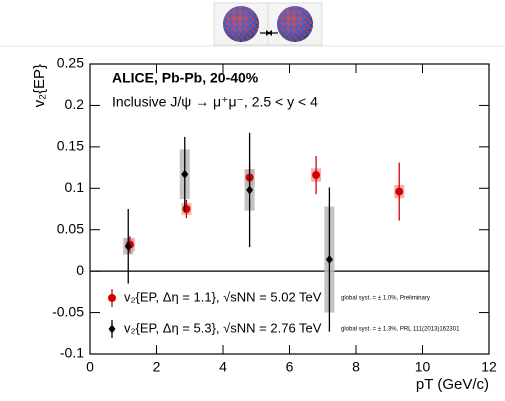 This screenshot has height=401, width=505. Describe the element at coordinates (75, 104) in the screenshot. I see `y-tick-label: 0.2` at that location.